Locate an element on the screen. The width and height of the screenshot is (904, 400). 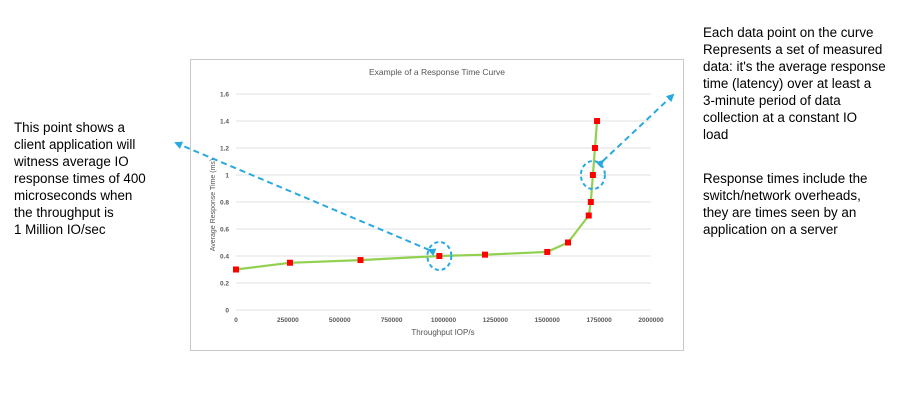
x-tick-label: 2000000 is located at coordinates (651, 320).